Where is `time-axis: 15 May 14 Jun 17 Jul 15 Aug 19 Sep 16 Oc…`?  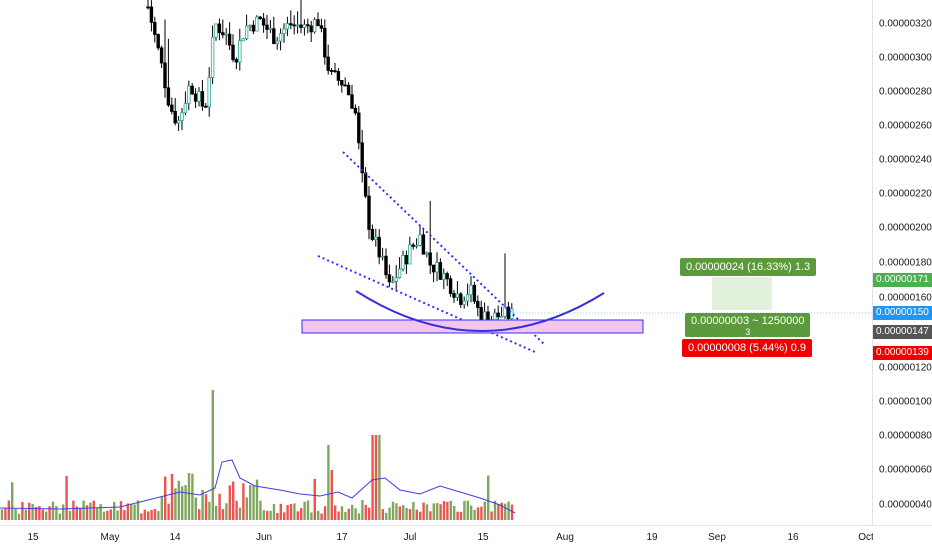 time-axis: 15 May 14 Jun 17 Jul 15 Aug 19 Sep 16 Oc… is located at coordinates (466, 538).